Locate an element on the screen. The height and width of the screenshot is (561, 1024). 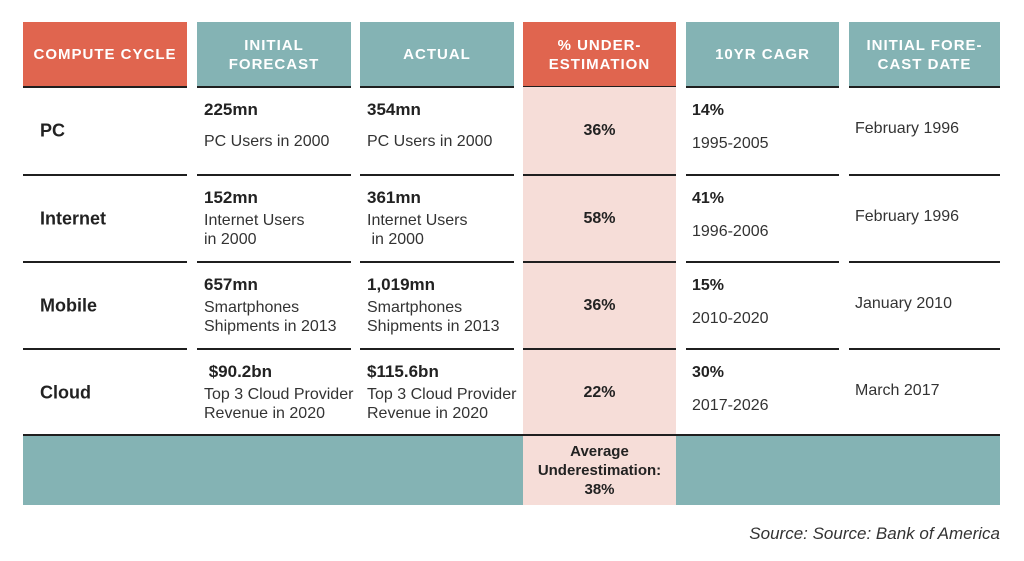
actual-note: Smartphones is located at coordinates (415, 307).